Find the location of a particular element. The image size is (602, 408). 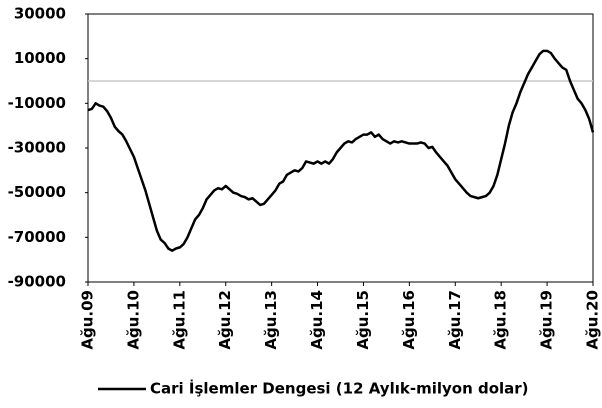

y-tick-label: -50000 is located at coordinates (37, 192).